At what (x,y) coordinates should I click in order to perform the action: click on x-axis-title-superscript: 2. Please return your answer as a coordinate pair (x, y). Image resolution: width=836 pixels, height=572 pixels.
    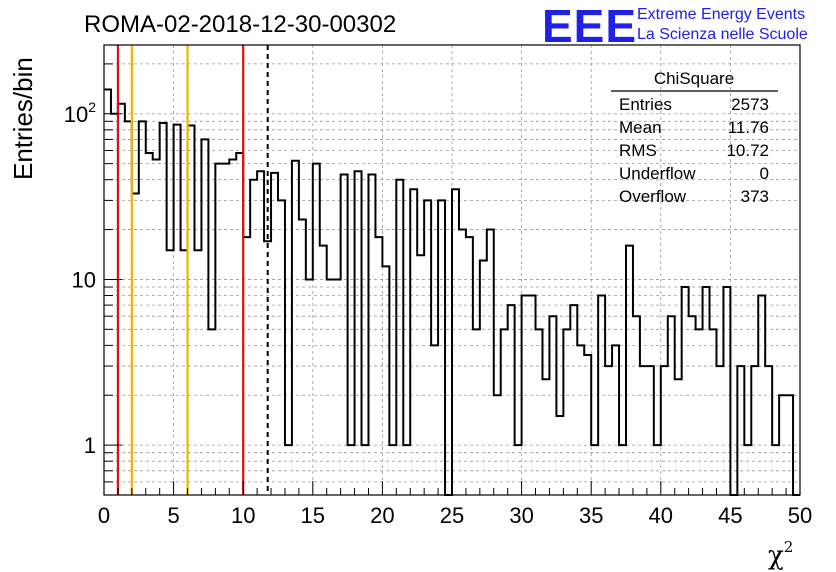
    Looking at the image, I should click on (789, 547).